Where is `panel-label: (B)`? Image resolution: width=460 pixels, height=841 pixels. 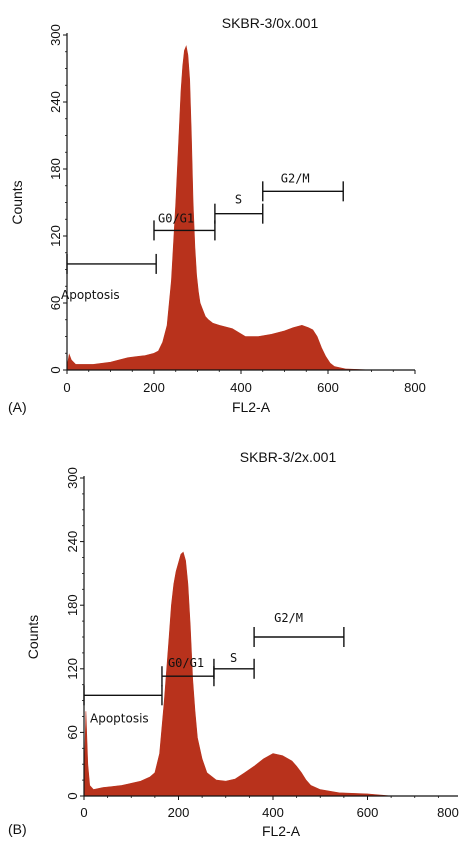 panel-label: (B) is located at coordinates (17, 829).